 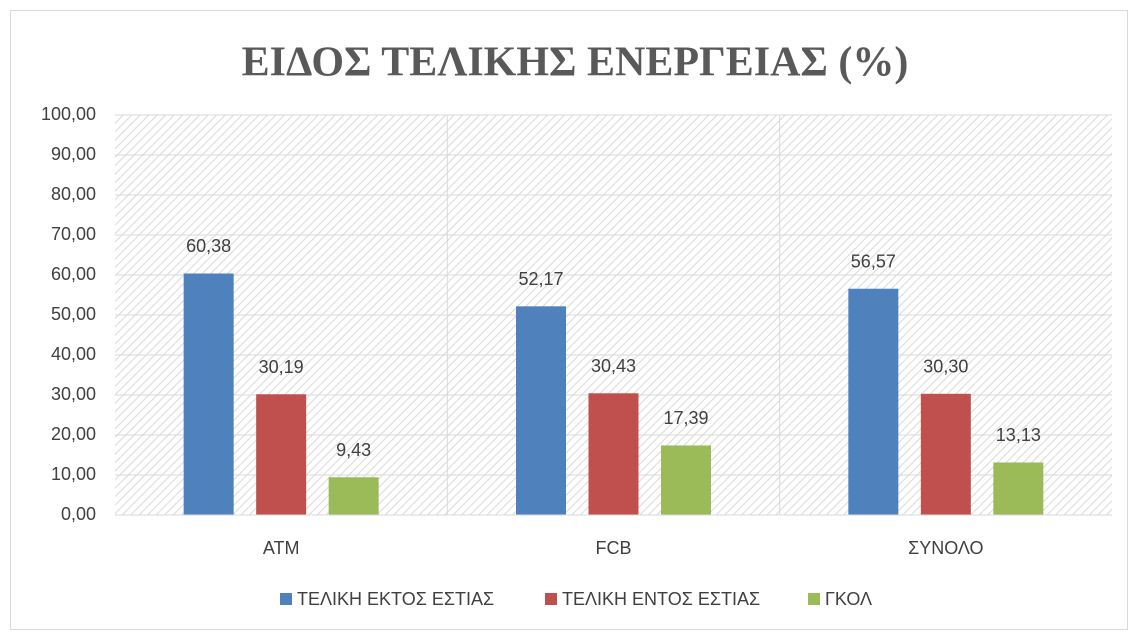 I want to click on y-tick-label: 0,00, so click(x=78, y=514).